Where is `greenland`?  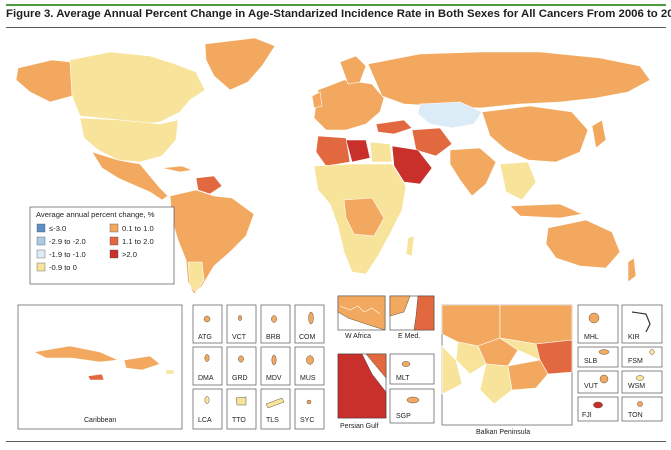 greenland is located at coordinates (240, 64).